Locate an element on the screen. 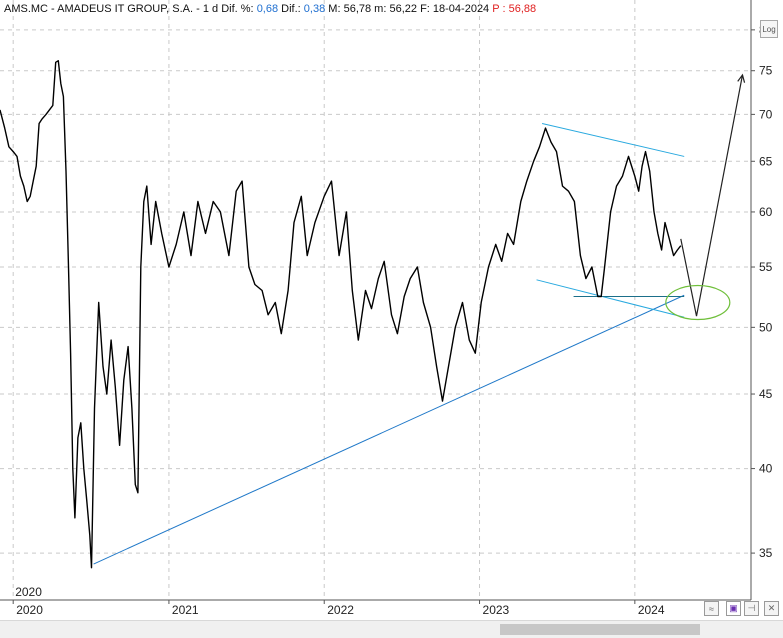 The image size is (783, 638). wave-icon: ≈ is located at coordinates (711, 608).